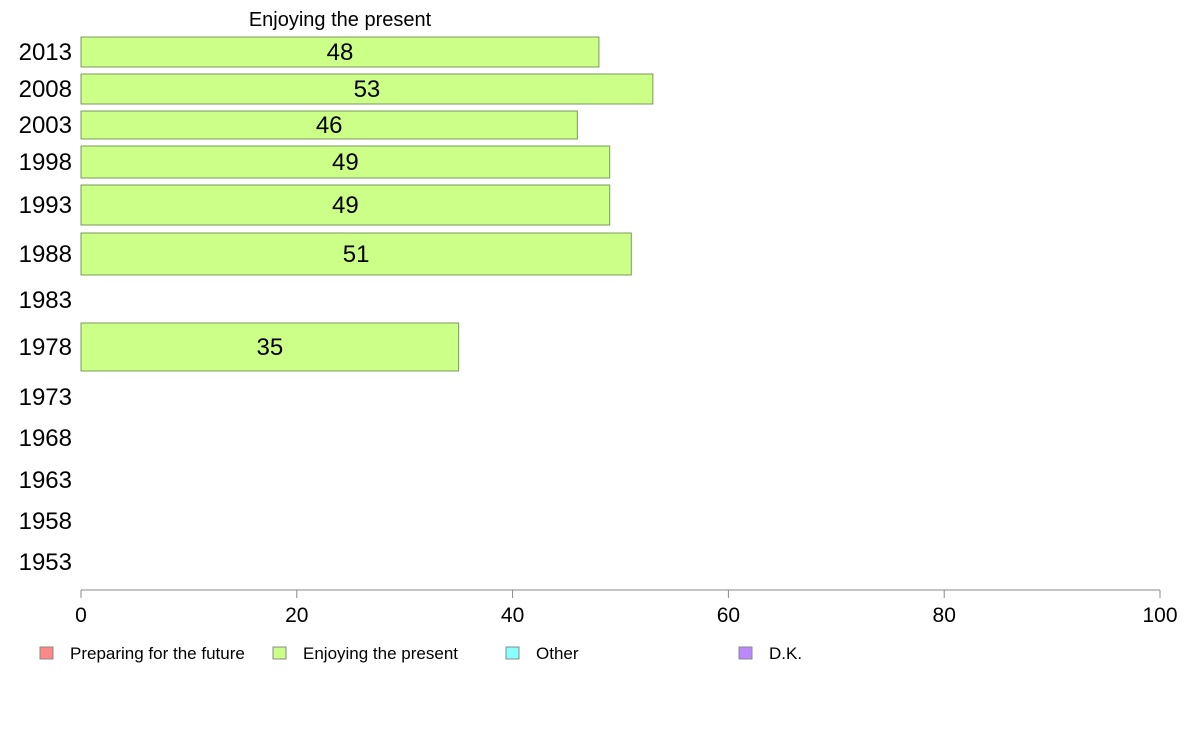 This screenshot has width=1188, height=736. I want to click on y-tick-label: 2003, so click(45, 125).